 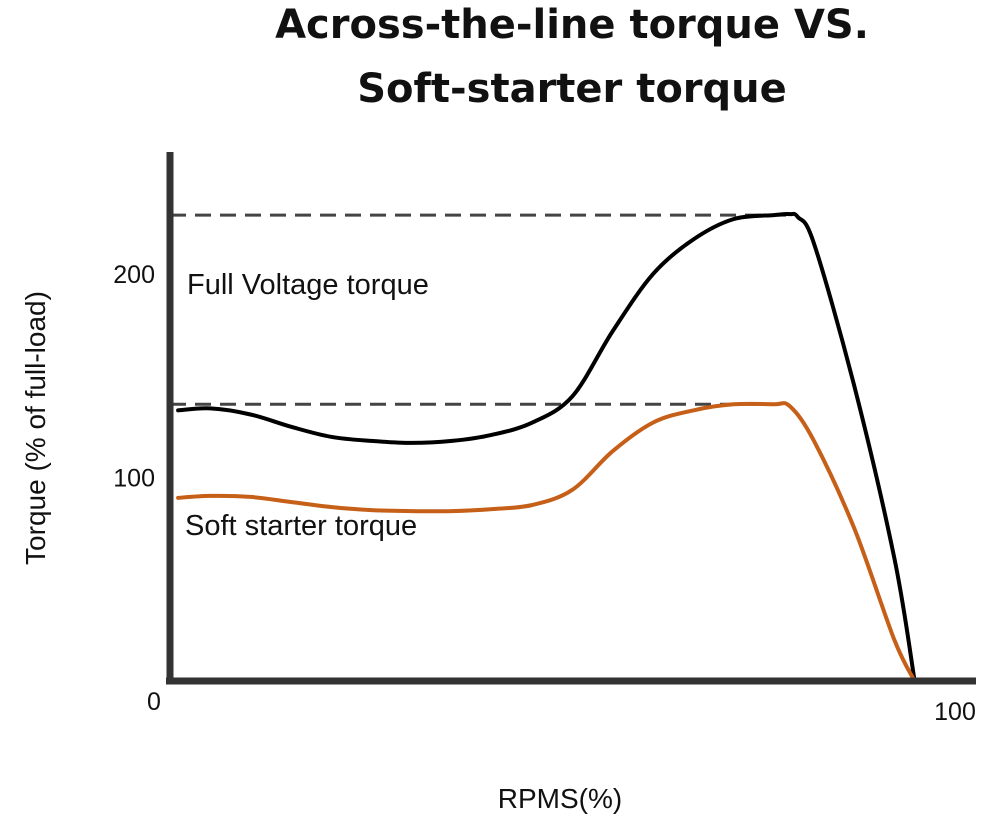 I want to click on y-axis-label: Torque (% of full-load), so click(x=35, y=428).